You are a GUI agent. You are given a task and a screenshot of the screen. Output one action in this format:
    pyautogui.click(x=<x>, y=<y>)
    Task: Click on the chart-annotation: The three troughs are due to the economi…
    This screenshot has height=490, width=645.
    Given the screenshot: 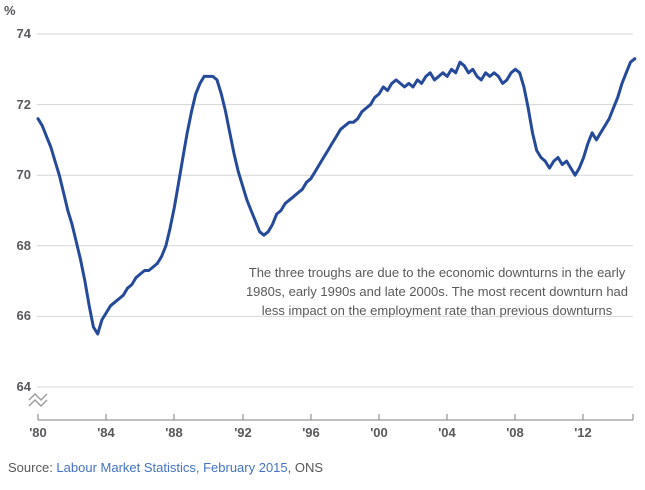 What is the action you would take?
    pyautogui.click(x=437, y=291)
    